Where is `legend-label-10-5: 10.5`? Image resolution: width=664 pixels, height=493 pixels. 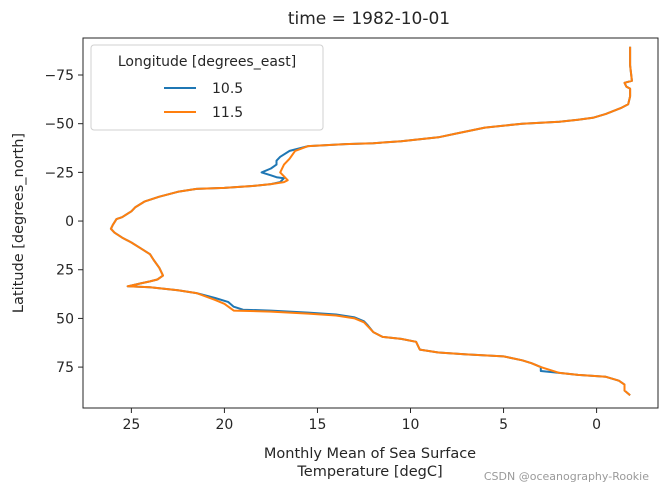
legend-label-10-5: 10.5 is located at coordinates (227, 89).